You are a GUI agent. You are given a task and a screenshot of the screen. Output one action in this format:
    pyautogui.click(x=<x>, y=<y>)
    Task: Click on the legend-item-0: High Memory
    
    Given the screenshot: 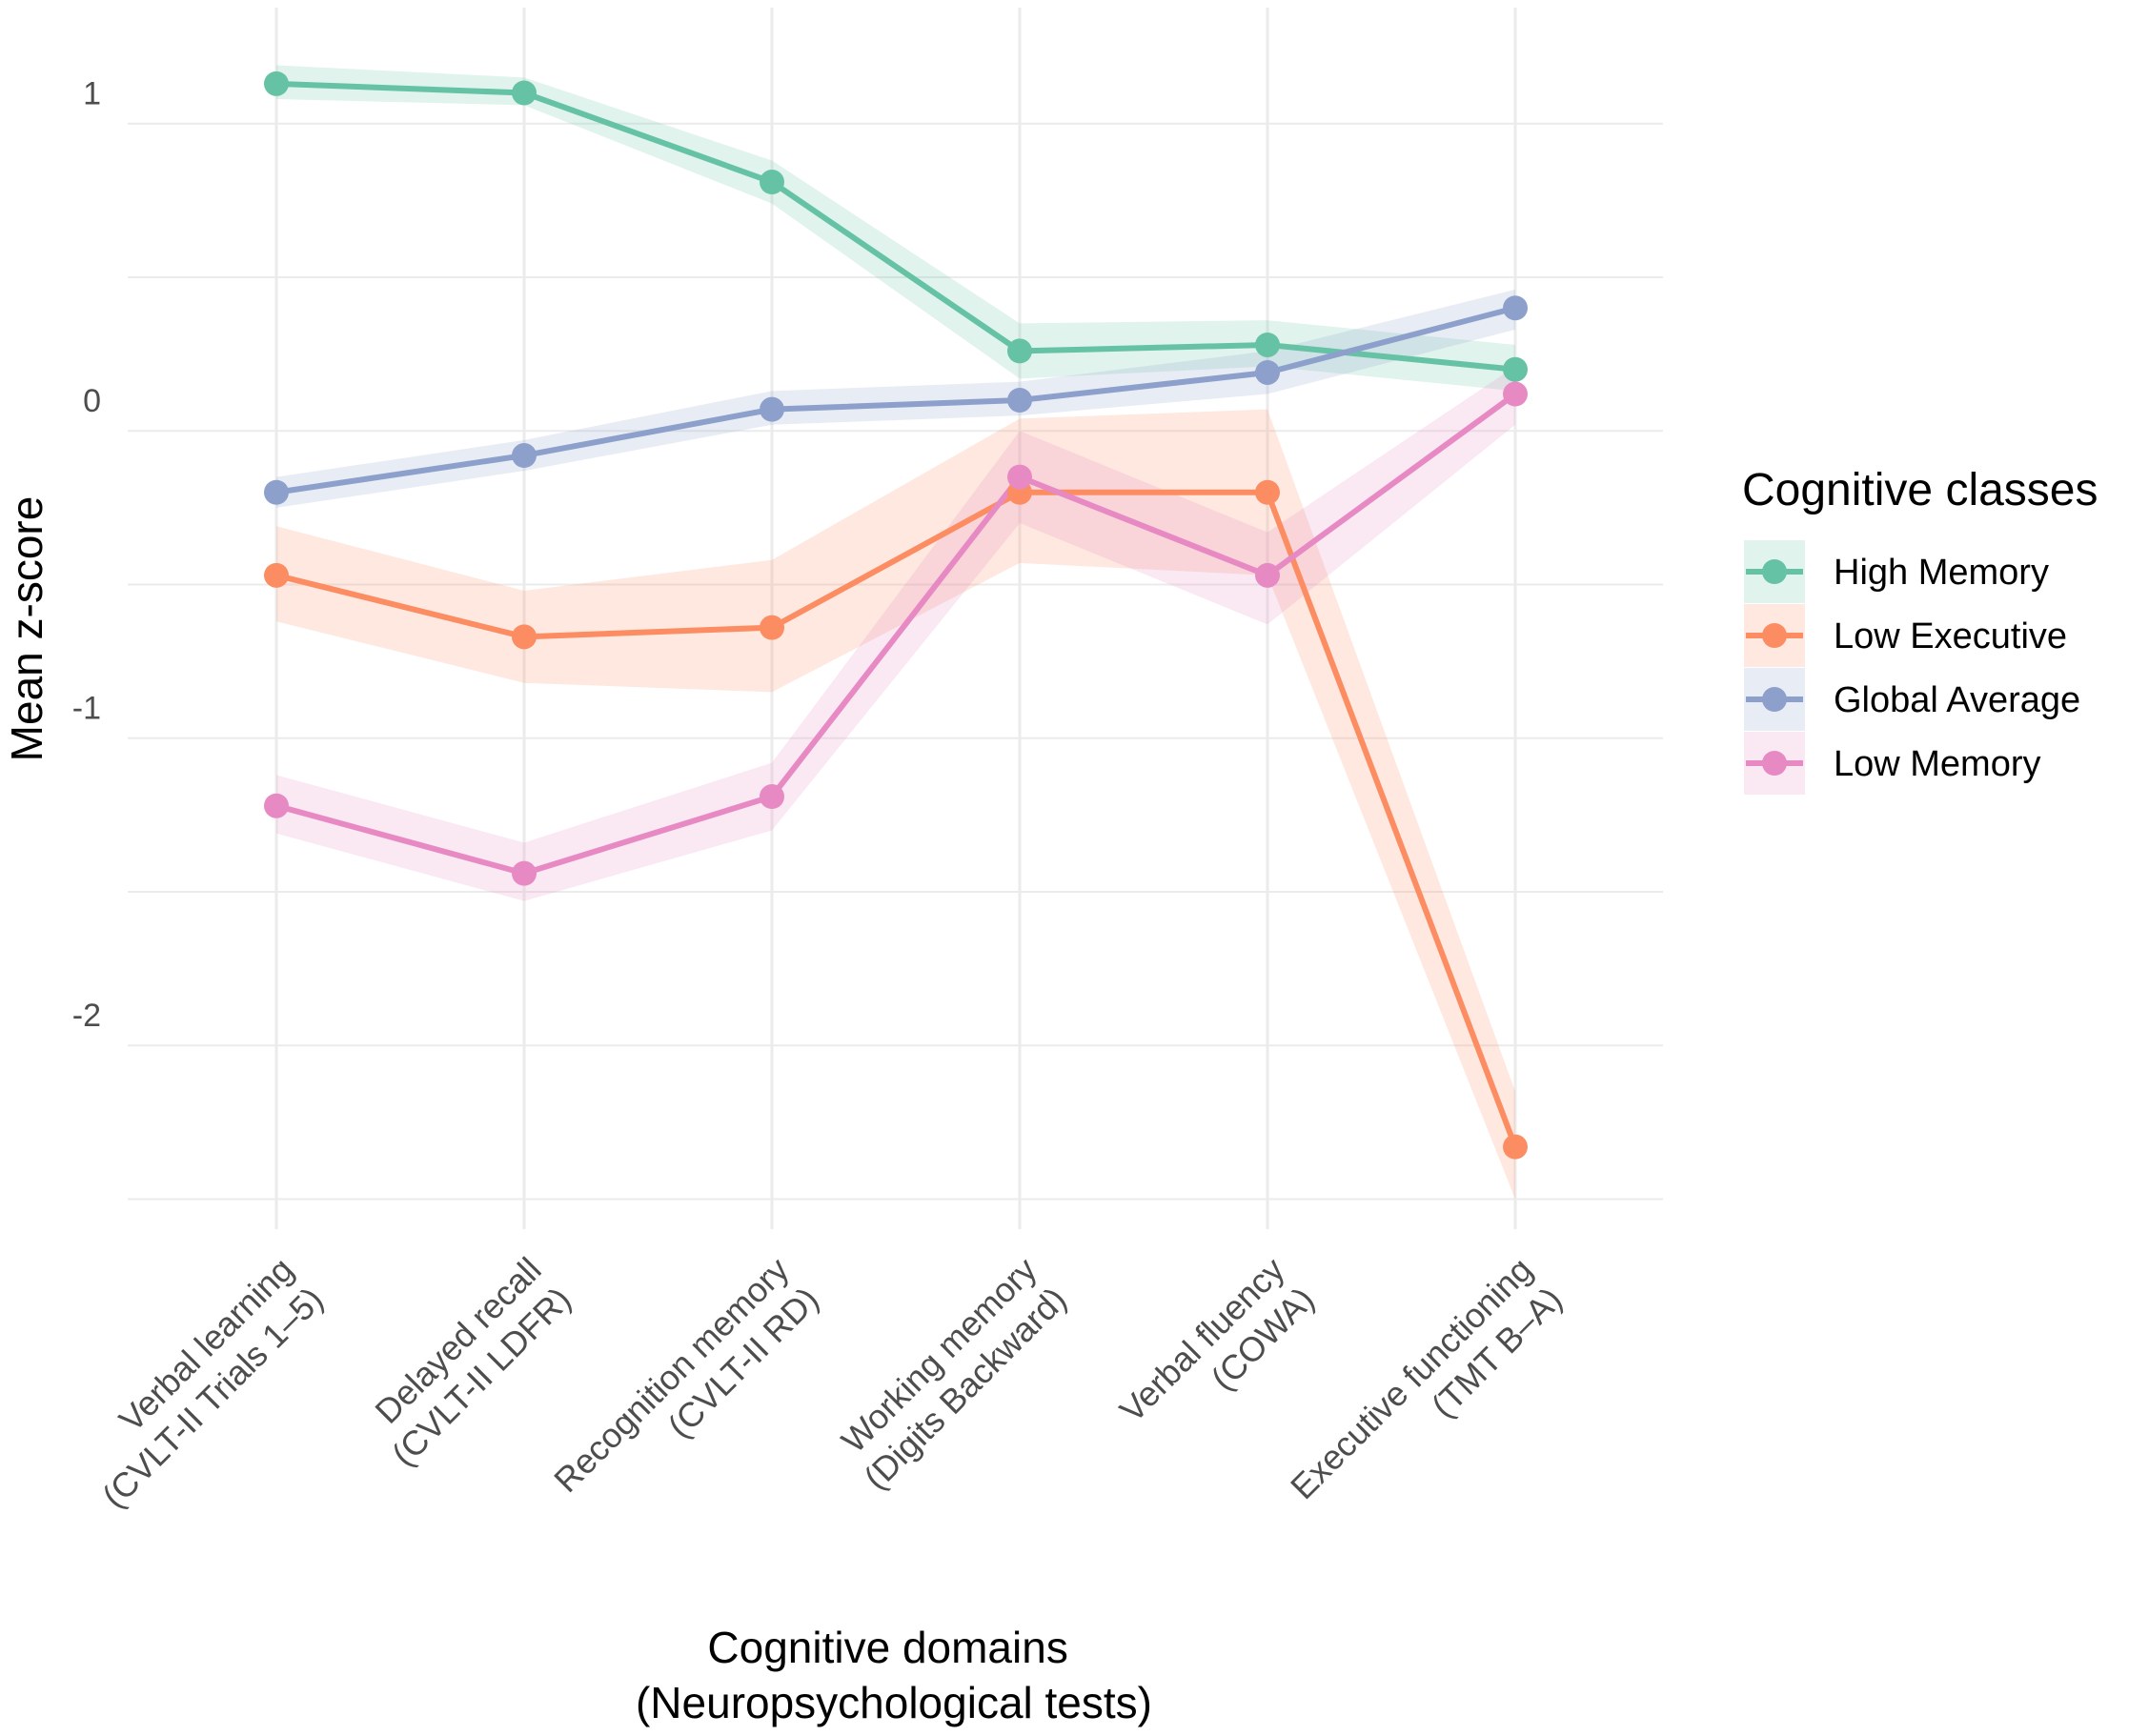 What is the action you would take?
    pyautogui.click(x=1896, y=571)
    